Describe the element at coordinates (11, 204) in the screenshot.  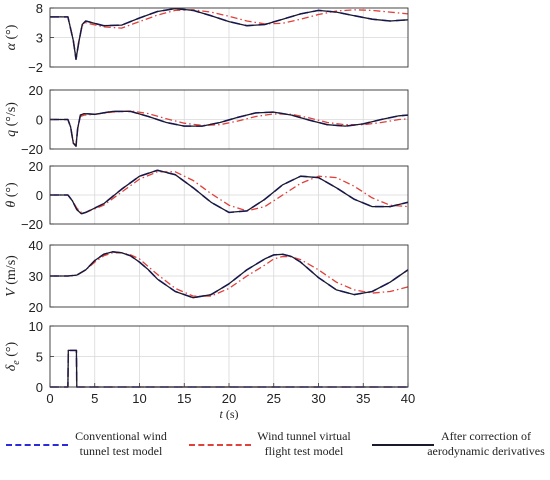
I see `y-axis-variable: θ` at that location.